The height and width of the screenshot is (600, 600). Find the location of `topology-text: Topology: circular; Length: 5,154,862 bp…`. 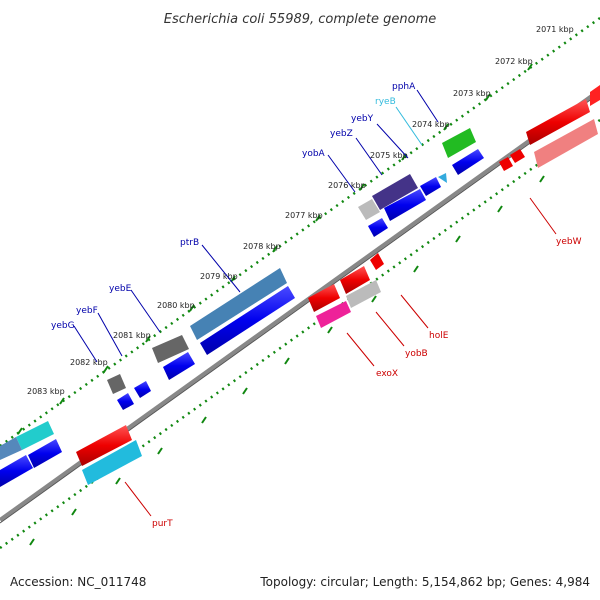

topology-text: Topology: circular; Length: 5,154,862 bp… is located at coordinates (424, 582).